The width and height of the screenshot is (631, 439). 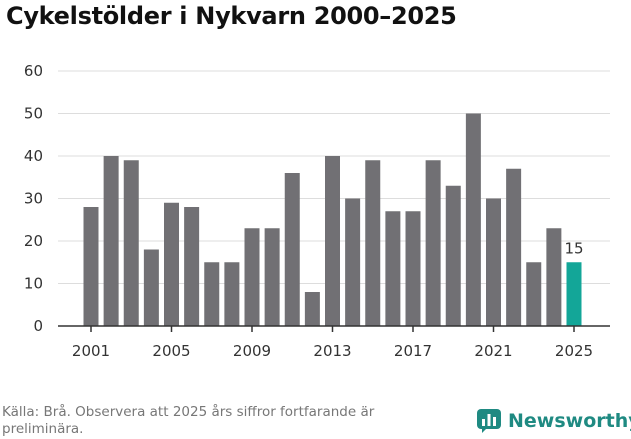 What do you see at coordinates (292, 249) in the screenshot?
I see `bar-2011` at bounding box center [292, 249].